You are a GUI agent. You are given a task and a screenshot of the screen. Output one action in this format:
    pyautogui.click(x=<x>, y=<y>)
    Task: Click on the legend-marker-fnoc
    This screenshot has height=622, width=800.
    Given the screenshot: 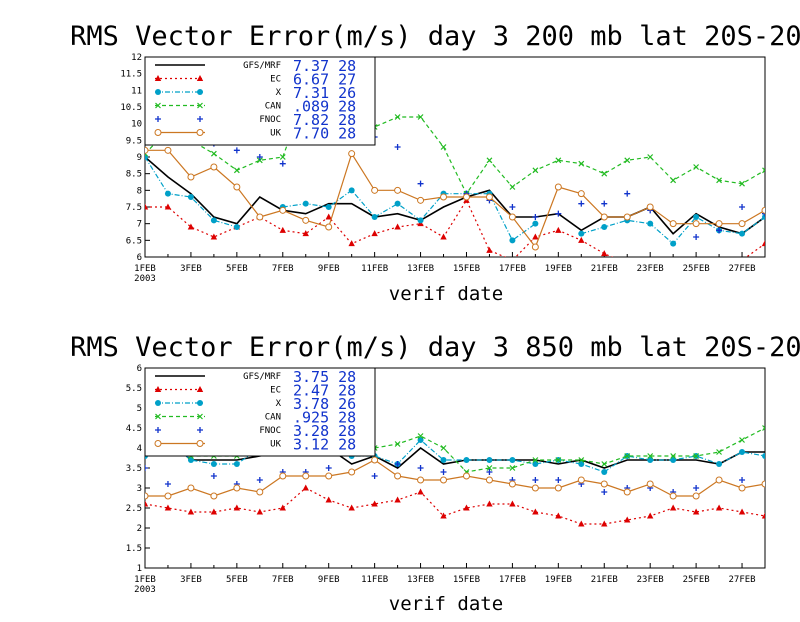 What is the action you would take?
    pyautogui.click(x=200, y=119)
    